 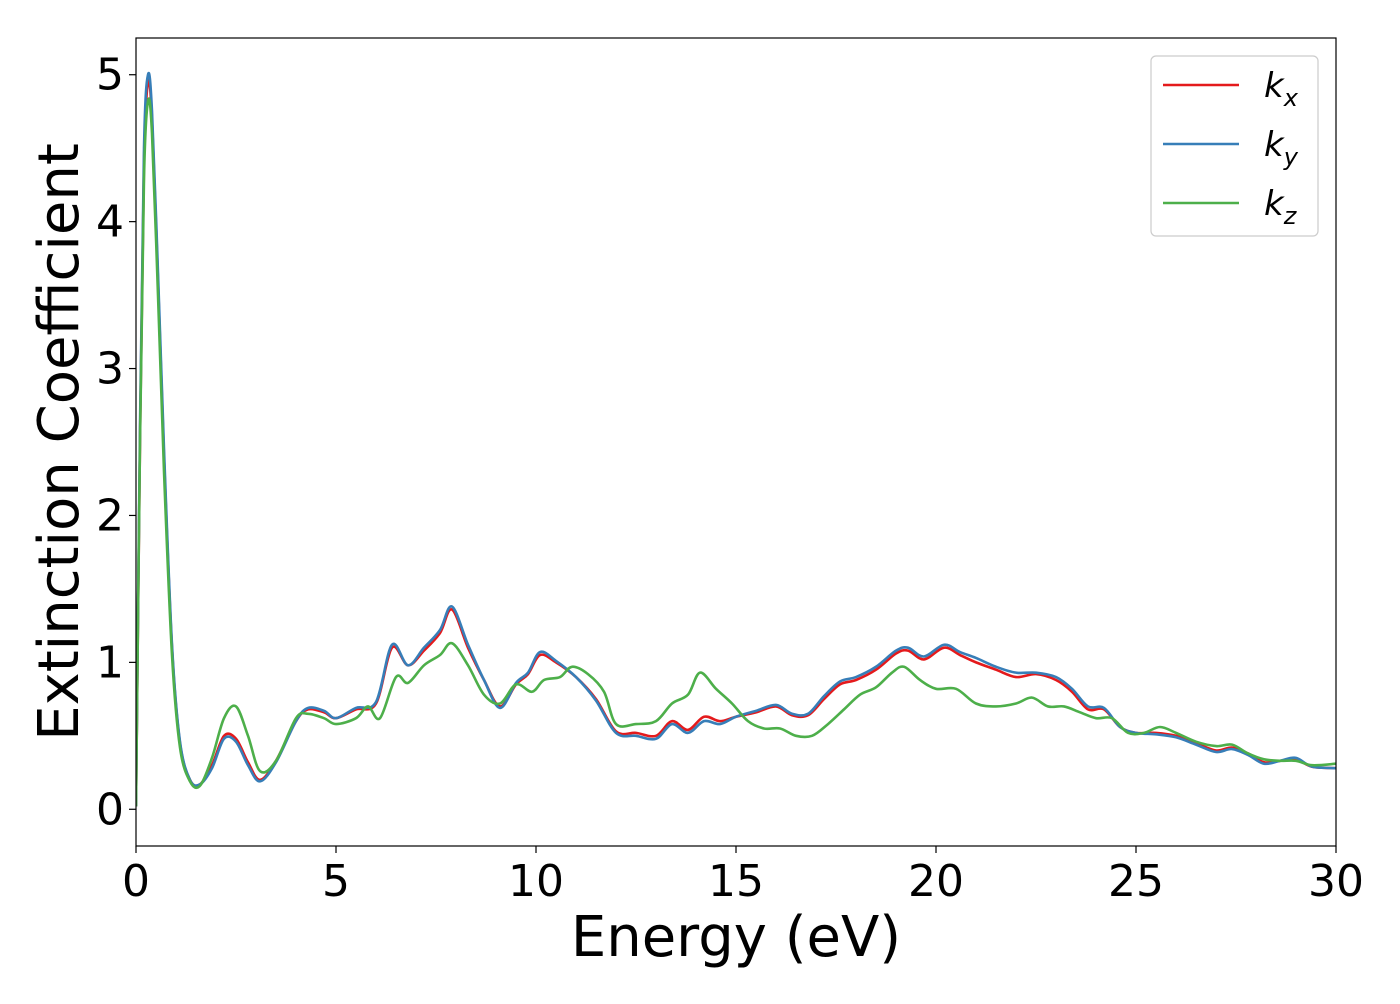 What do you see at coordinates (110, 515) in the screenshot?
I see `y-tick-label: 2` at bounding box center [110, 515].